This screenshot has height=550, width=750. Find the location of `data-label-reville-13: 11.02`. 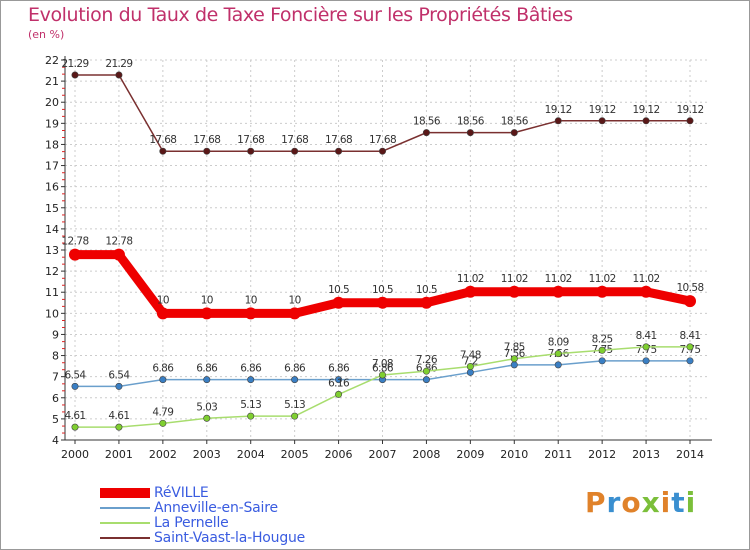

data-label-reville-13: 11.02 is located at coordinates (646, 279).